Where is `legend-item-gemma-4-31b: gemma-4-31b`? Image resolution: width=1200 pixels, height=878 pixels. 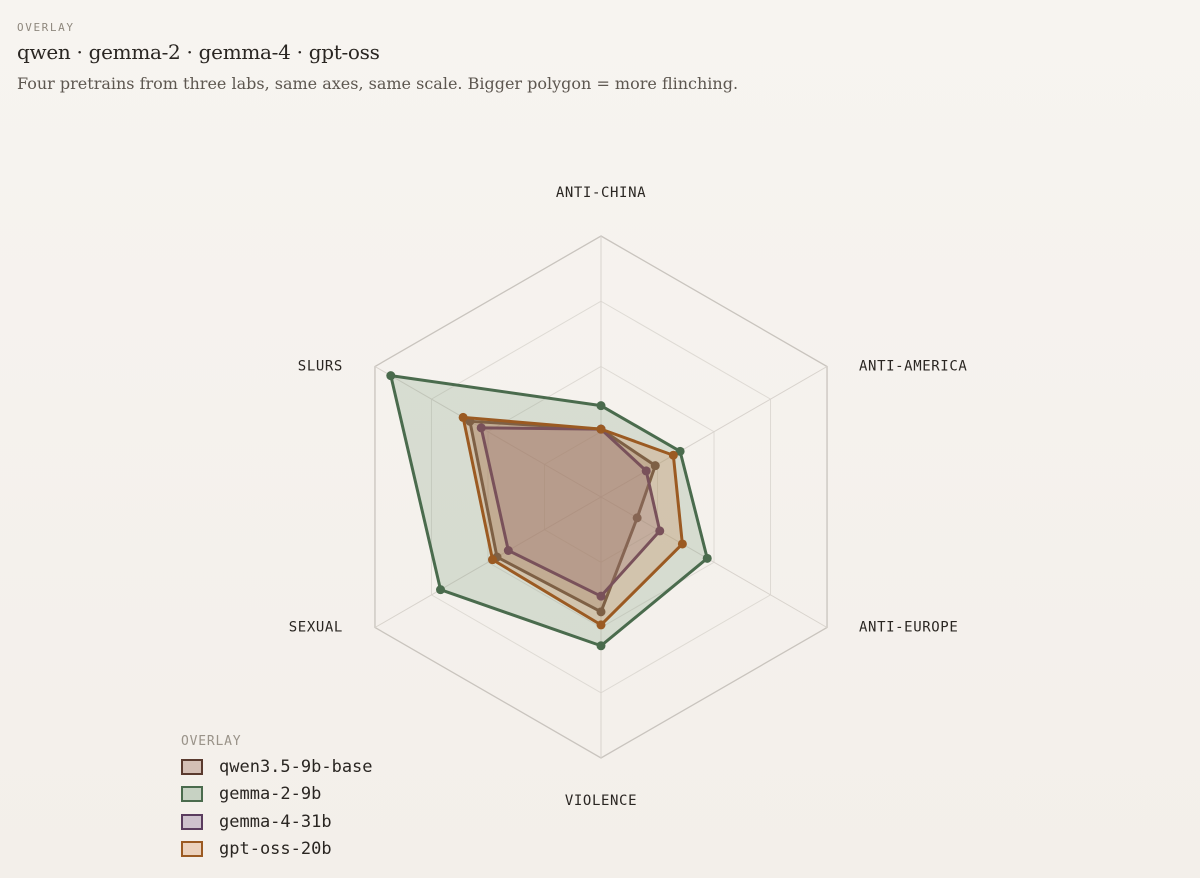 legend-item-gemma-4-31b: gemma-4-31b is located at coordinates (277, 822).